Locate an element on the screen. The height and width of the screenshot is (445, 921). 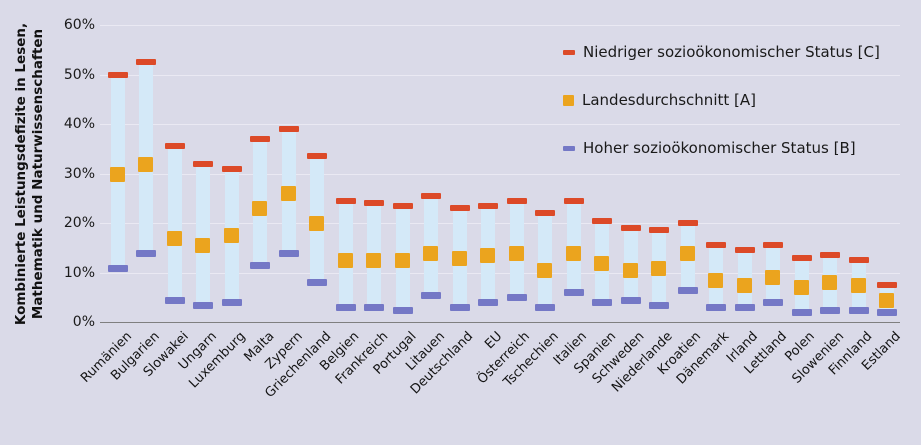
y-tick-label: 60% is located at coordinates (79, 25).